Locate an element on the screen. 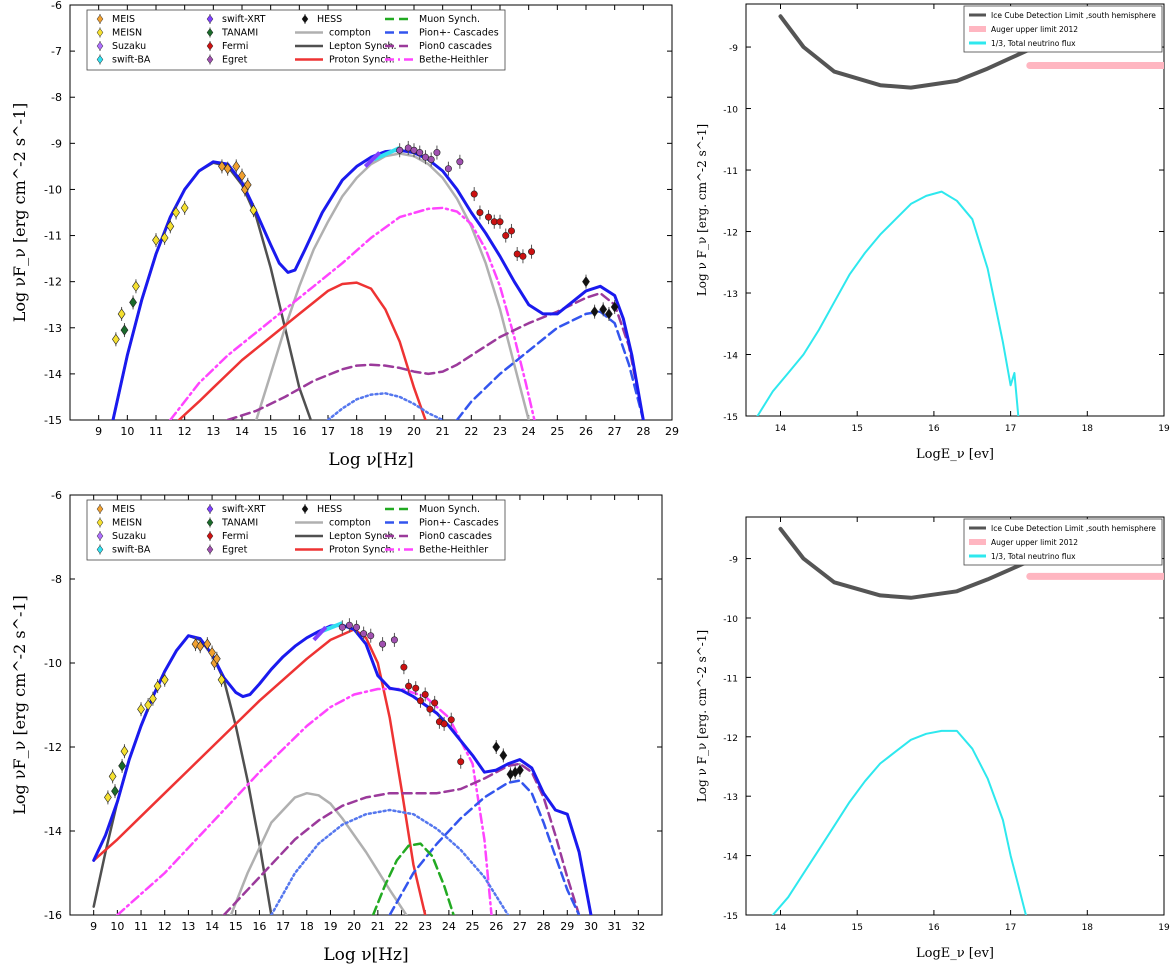  legend-label: Pion+- Cascades is located at coordinates (459, 33).